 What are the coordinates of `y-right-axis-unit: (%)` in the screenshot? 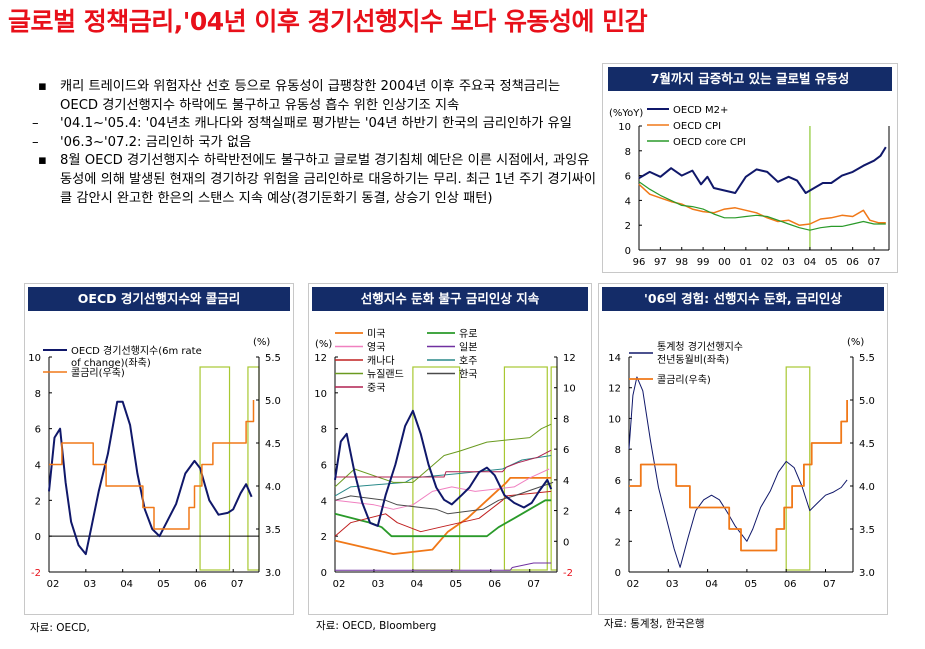 It's located at (855, 342).